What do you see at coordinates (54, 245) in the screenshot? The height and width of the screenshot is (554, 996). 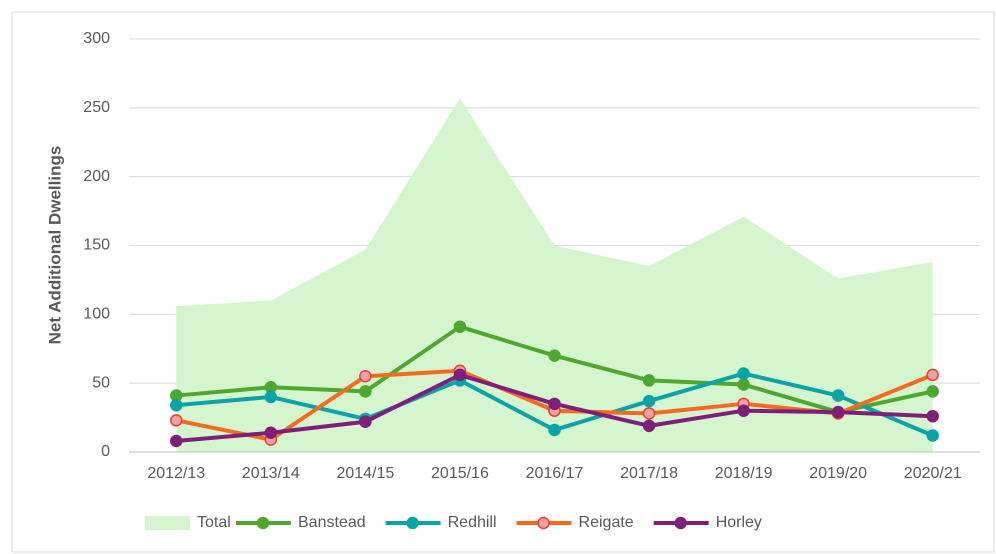 I see `y-axis-label: Net Additional Dwellings` at bounding box center [54, 245].